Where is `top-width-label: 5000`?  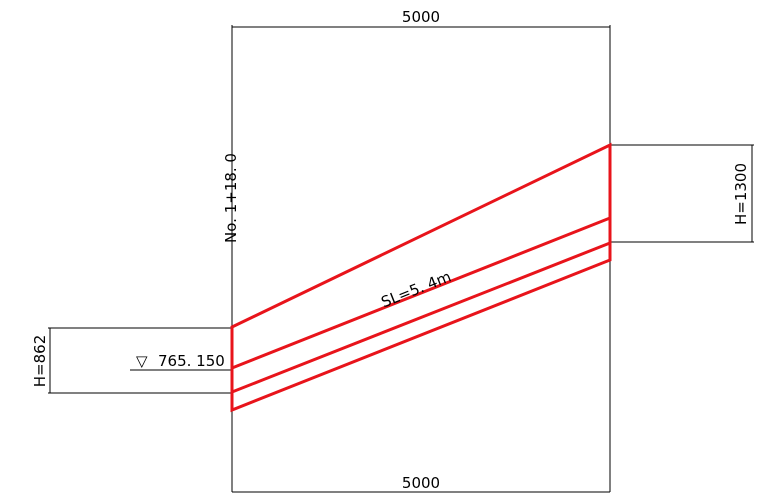 top-width-label: 5000 is located at coordinates (421, 17).